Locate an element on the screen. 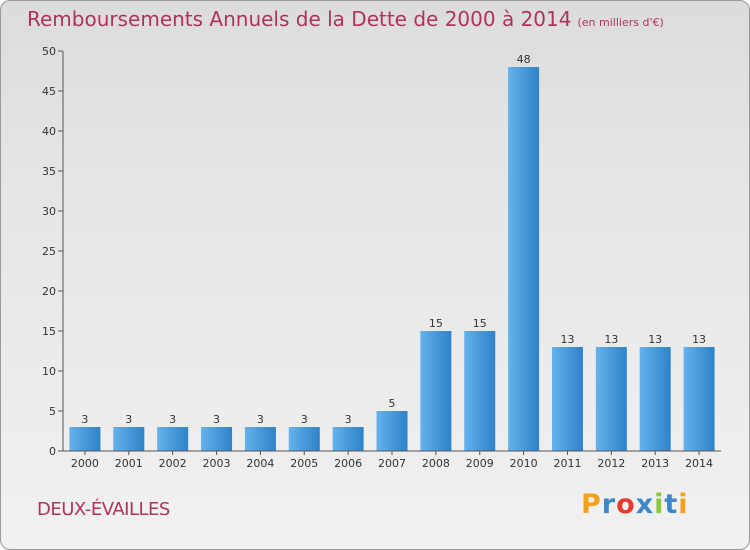 This screenshot has width=750, height=550. chart-unit: (en milliers d'€) is located at coordinates (620, 22).